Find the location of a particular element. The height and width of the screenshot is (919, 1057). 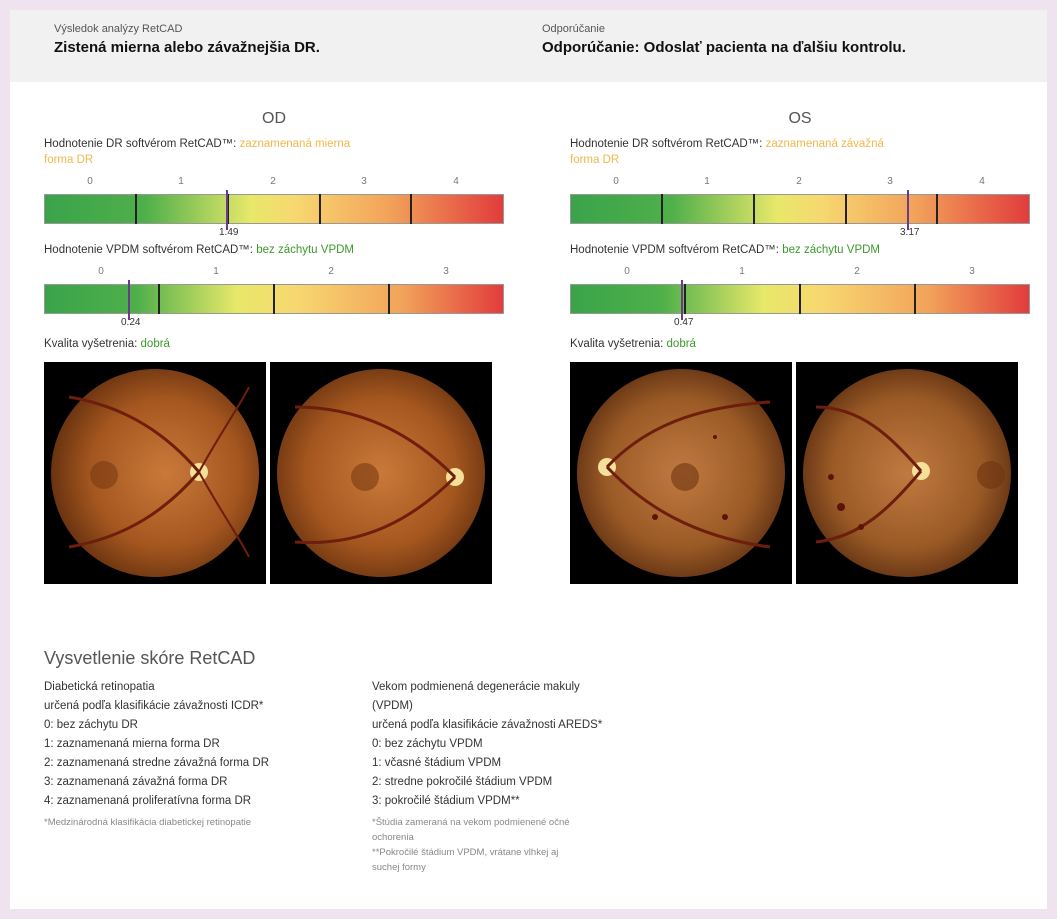

legend-dr-item: 4: zaznamenaná proliferatívna forma DR is located at coordinates (148, 801).